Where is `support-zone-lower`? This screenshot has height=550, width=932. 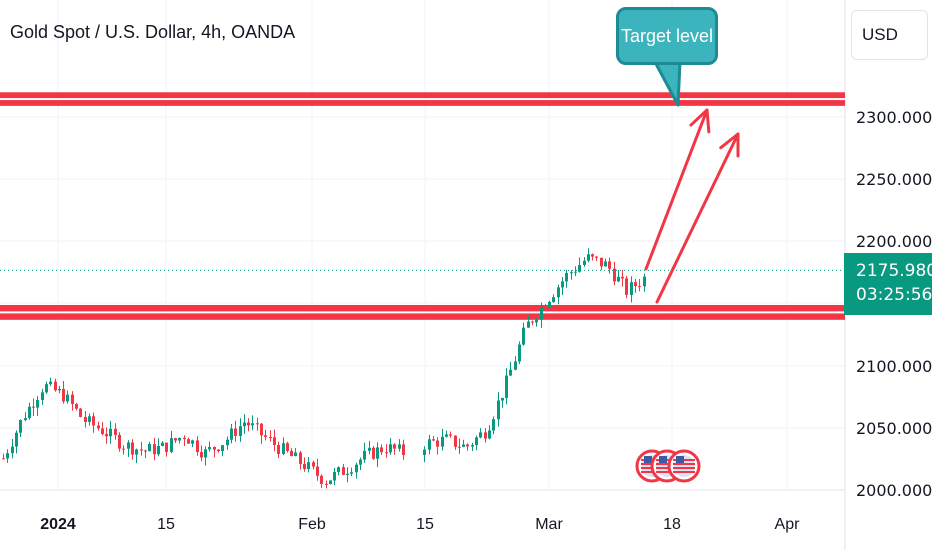
support-zone-lower is located at coordinates (422, 316).